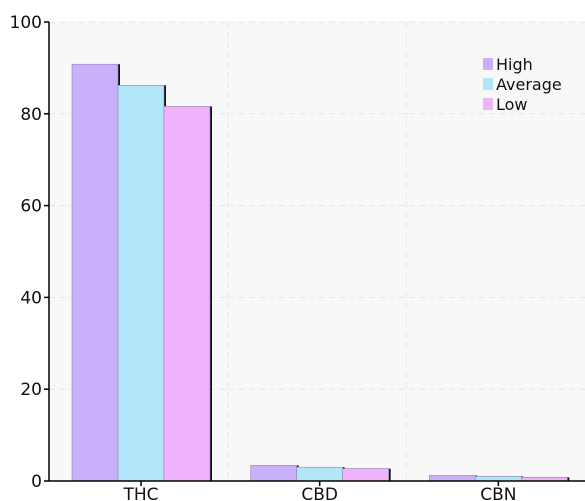 Image resolution: width=585 pixels, height=501 pixels. What do you see at coordinates (26, 23) in the screenshot?
I see `y-tick-label: 100` at bounding box center [26, 23].